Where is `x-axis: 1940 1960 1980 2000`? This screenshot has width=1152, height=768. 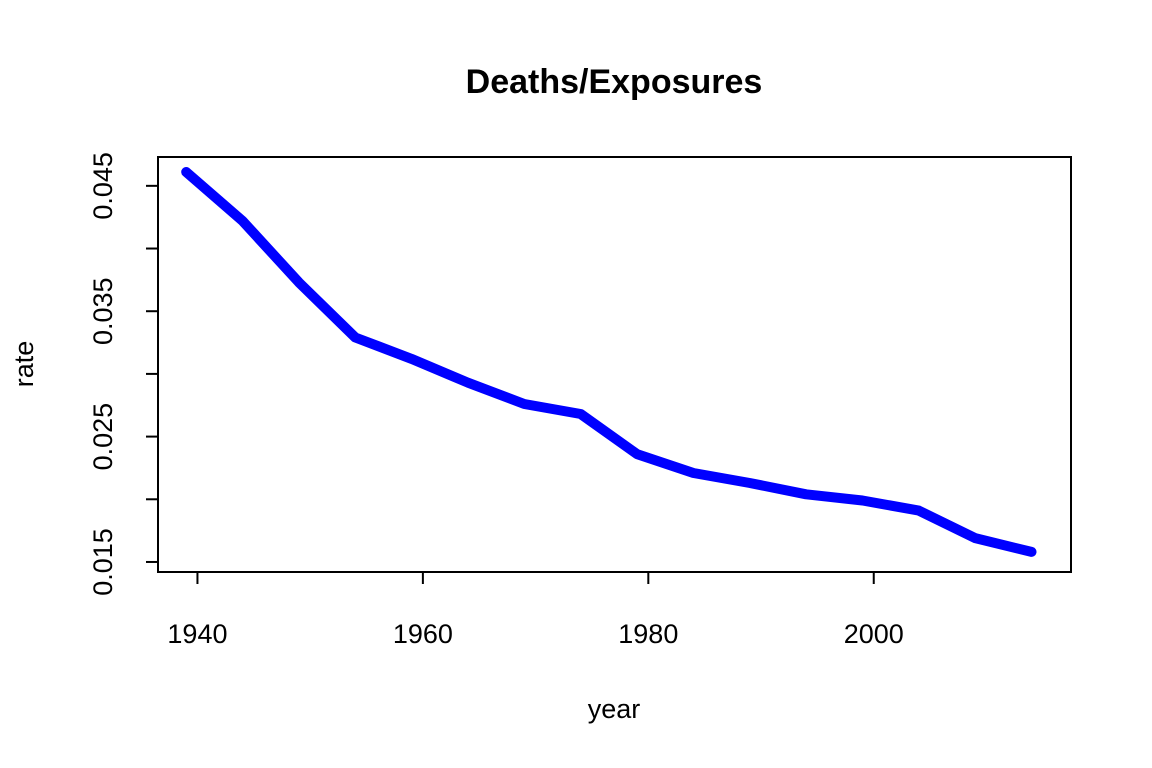 x-axis: 1940 1960 1980 2000 is located at coordinates (535, 610).